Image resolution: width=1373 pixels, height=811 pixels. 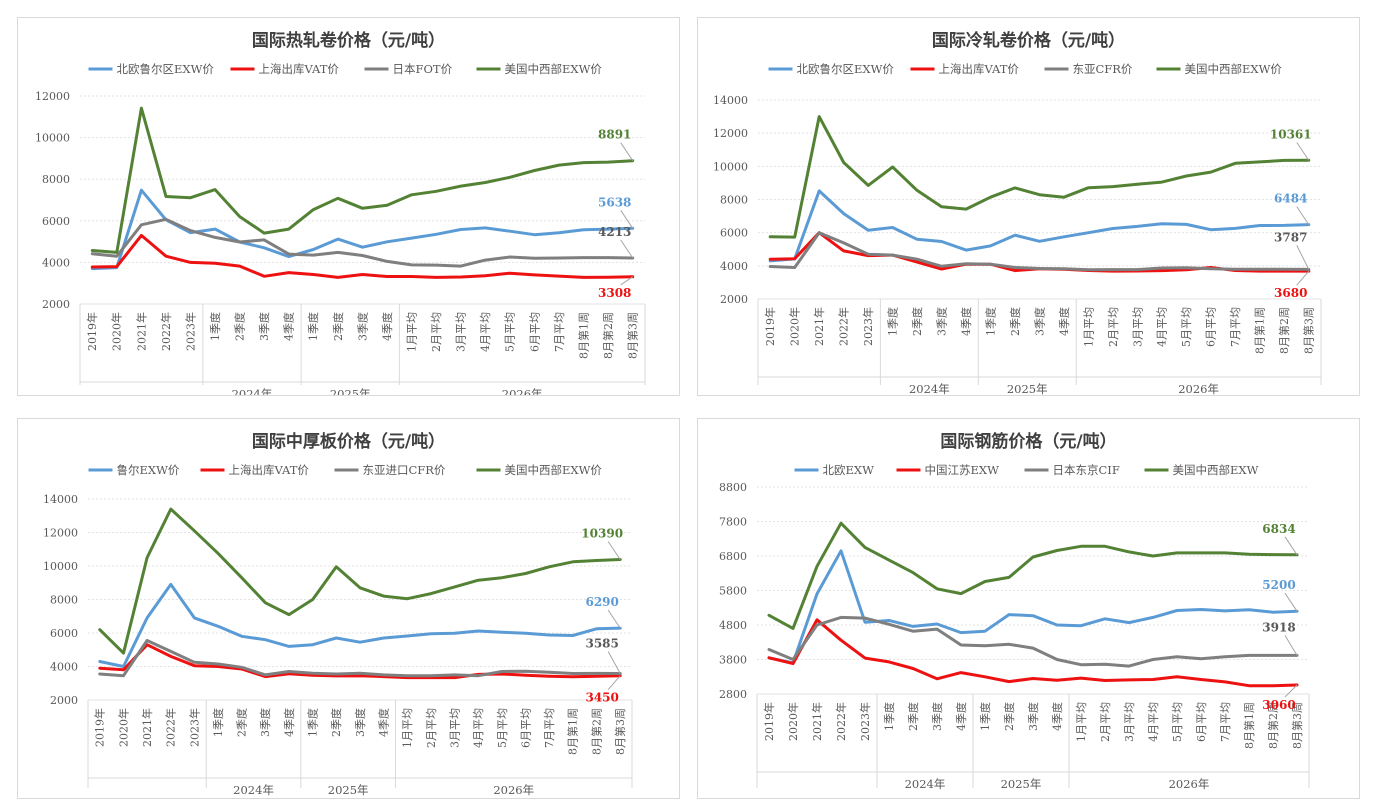 What do you see at coordinates (1291, 134) in the screenshot?
I see `data-label: 10361` at bounding box center [1291, 134].